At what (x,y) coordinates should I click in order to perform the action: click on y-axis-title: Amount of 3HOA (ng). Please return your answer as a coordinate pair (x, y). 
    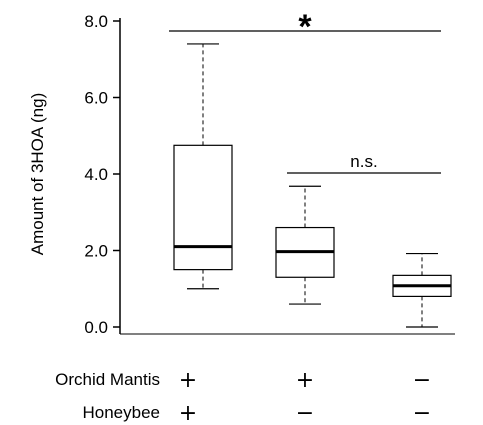
    Looking at the image, I should click on (37, 174).